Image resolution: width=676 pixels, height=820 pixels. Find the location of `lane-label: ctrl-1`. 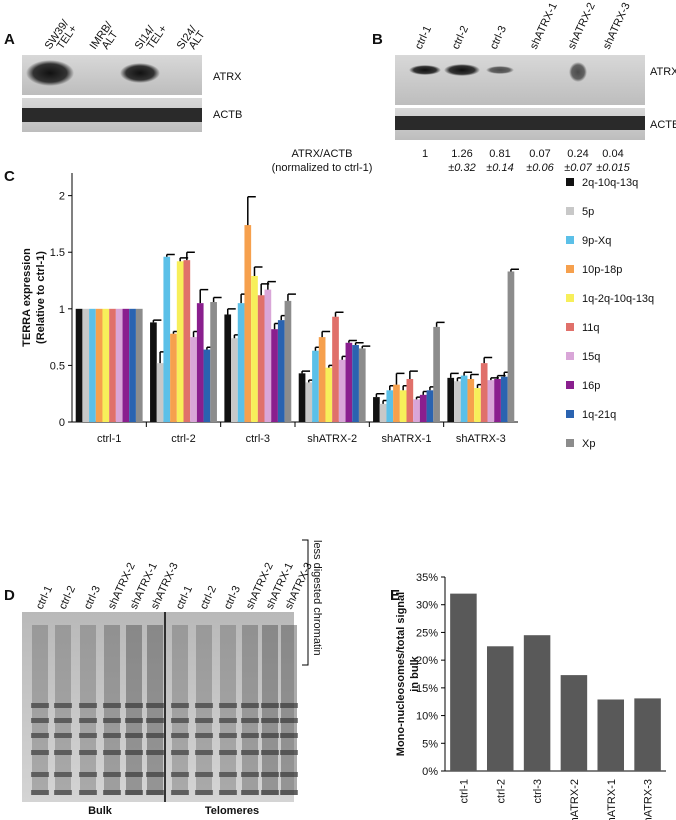

lane-label: ctrl-1 is located at coordinates (184, 597).